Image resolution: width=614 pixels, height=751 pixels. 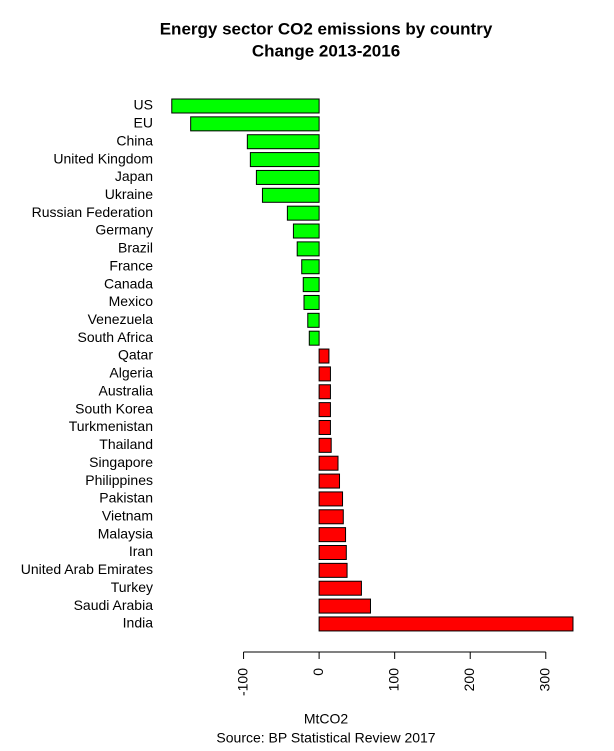 What do you see at coordinates (131, 265) in the screenshot?
I see `y-tick-label: France` at bounding box center [131, 265].